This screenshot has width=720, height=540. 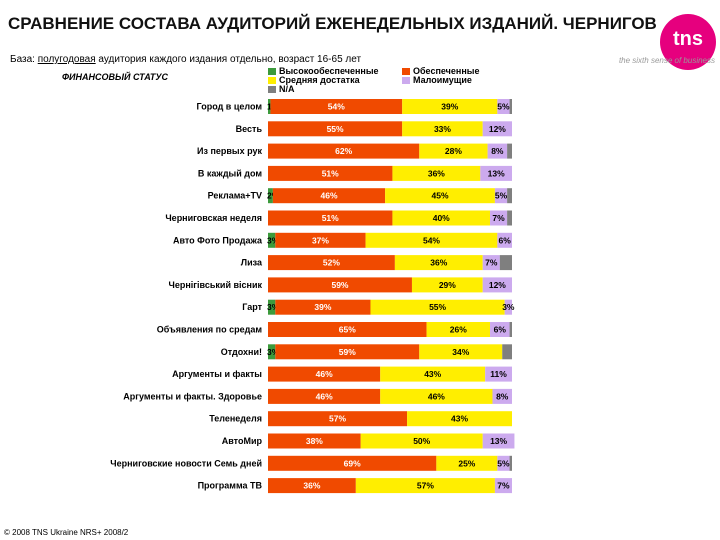 I want to click on legend-item: Обеспеченные, so click(x=440, y=71).